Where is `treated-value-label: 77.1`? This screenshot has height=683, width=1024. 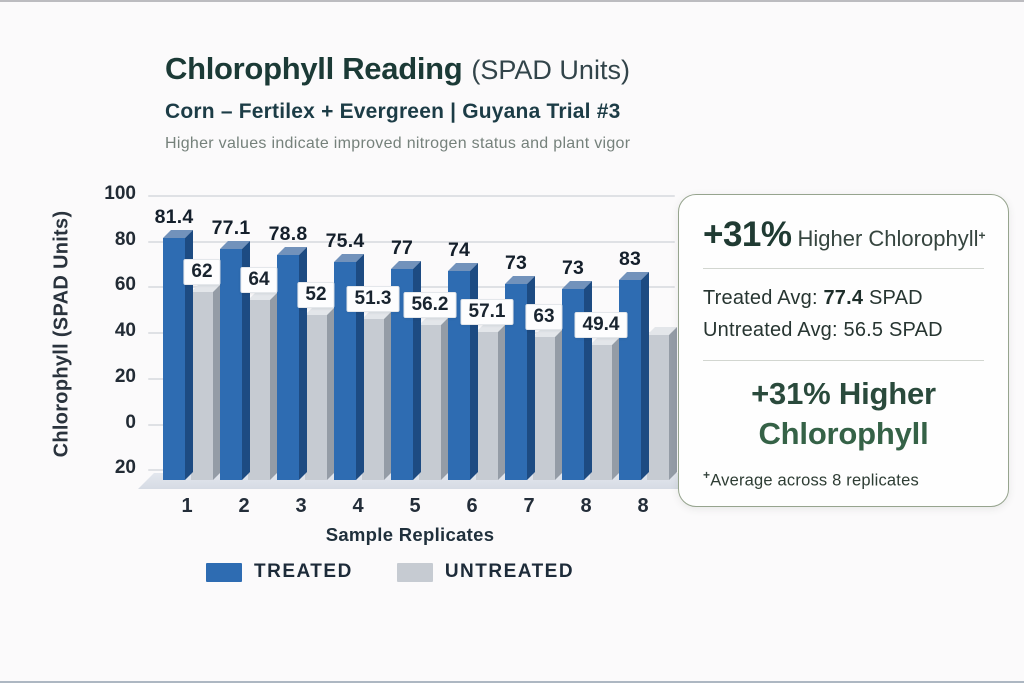
treated-value-label: 77.1 is located at coordinates (231, 228).